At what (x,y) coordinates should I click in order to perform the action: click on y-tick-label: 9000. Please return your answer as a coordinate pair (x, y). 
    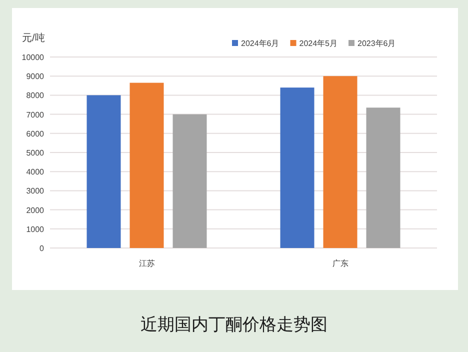
    Looking at the image, I should click on (35, 77).